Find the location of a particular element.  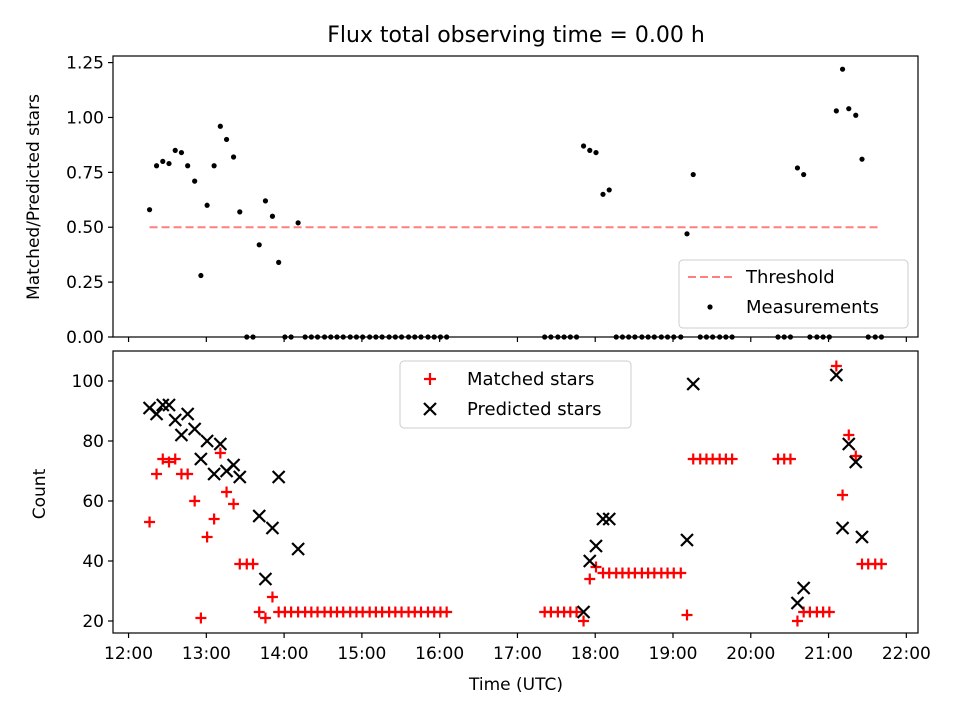

x-axis-label: Time (UTC) is located at coordinates (515, 685).